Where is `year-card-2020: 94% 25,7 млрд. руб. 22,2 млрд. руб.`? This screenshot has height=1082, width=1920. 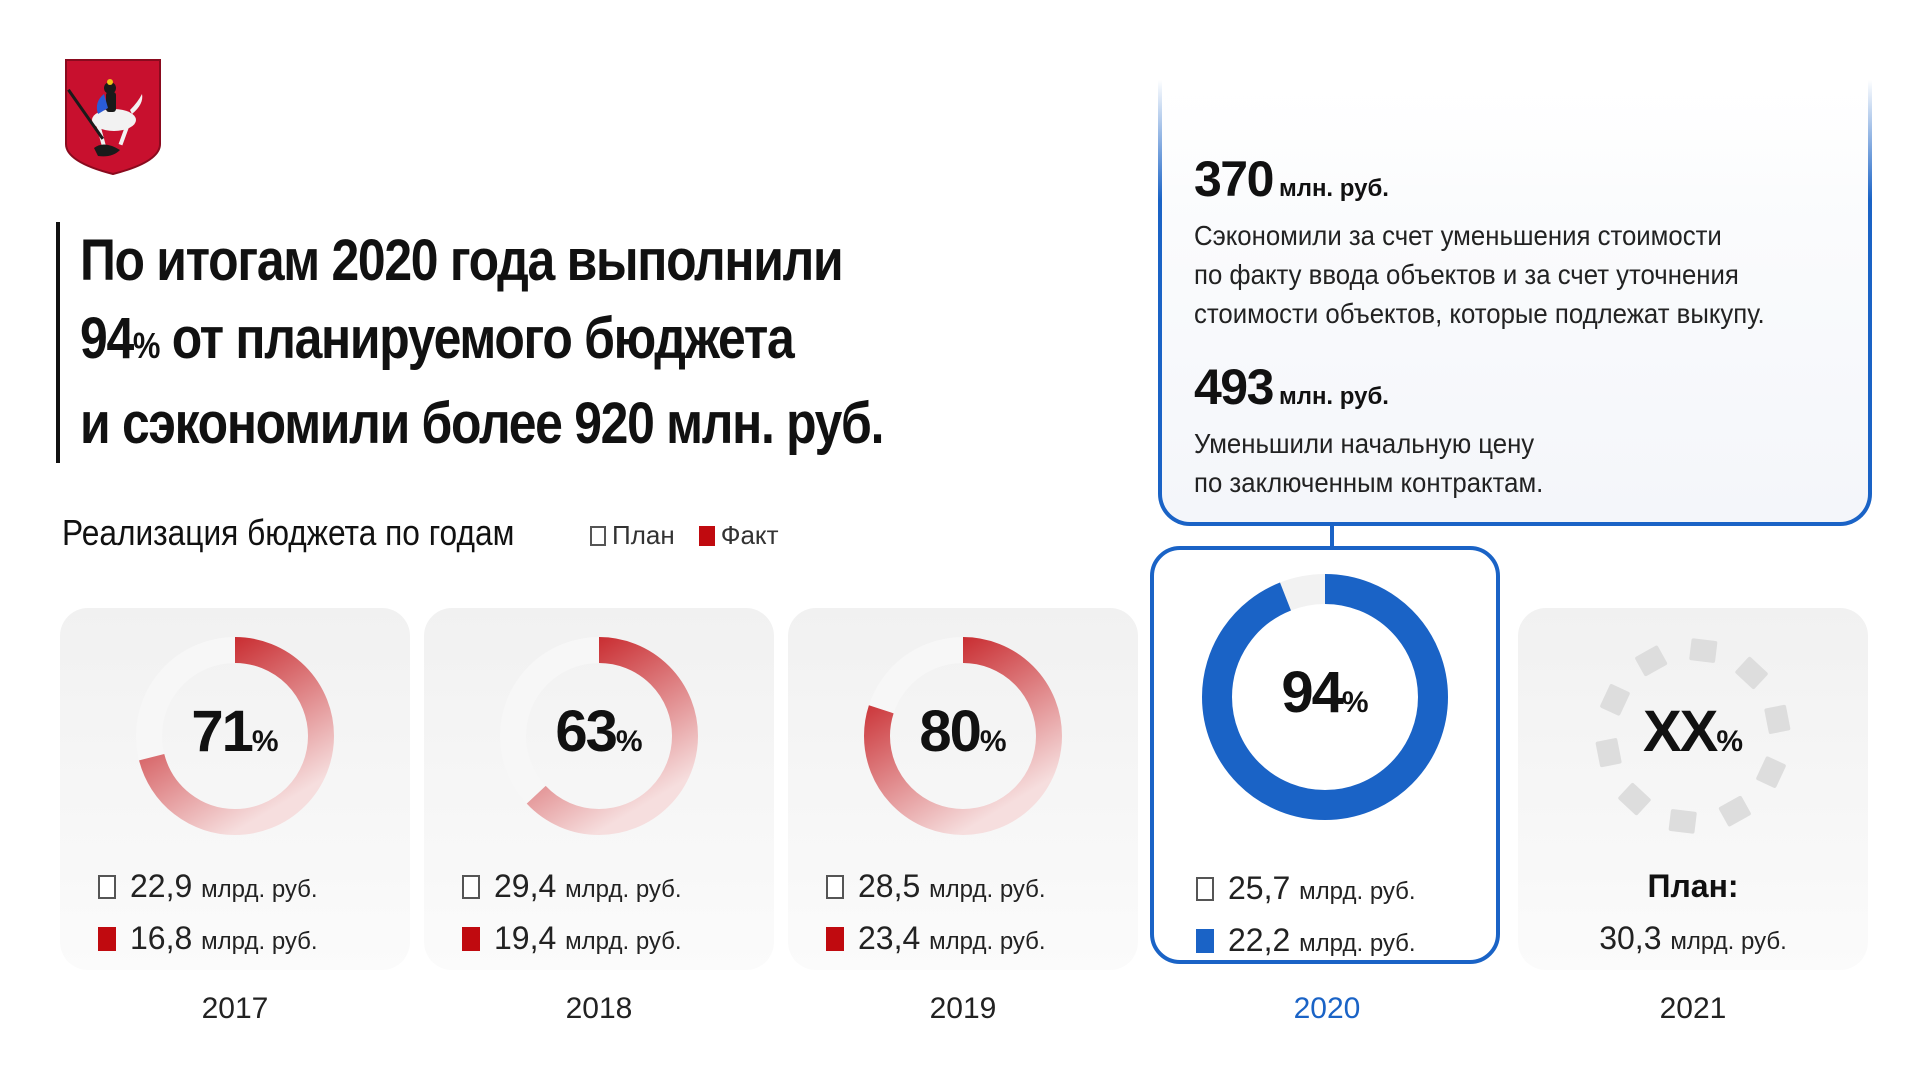 year-card-2020: 94% 25,7 млрд. руб. 22,2 млрд. руб. is located at coordinates (1325, 755).